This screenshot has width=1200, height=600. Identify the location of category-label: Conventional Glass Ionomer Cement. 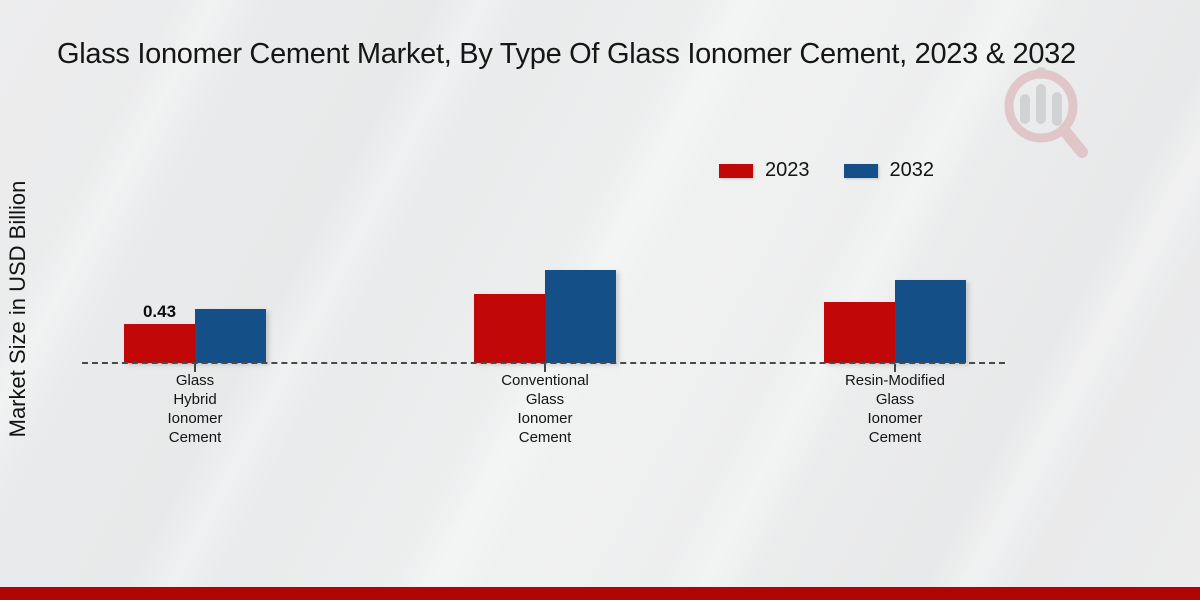
(545, 409).